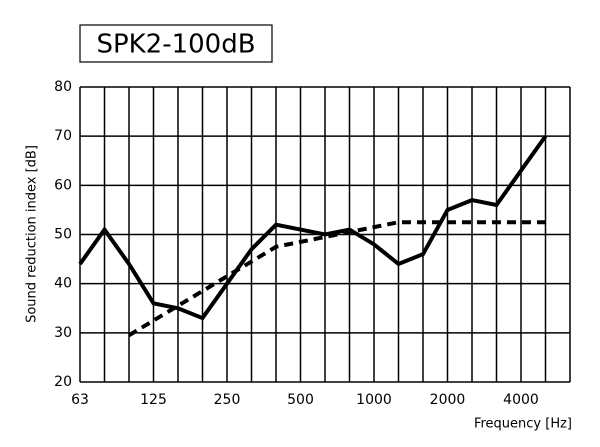  I want to click on y-tick-label: 60, so click(63, 185).